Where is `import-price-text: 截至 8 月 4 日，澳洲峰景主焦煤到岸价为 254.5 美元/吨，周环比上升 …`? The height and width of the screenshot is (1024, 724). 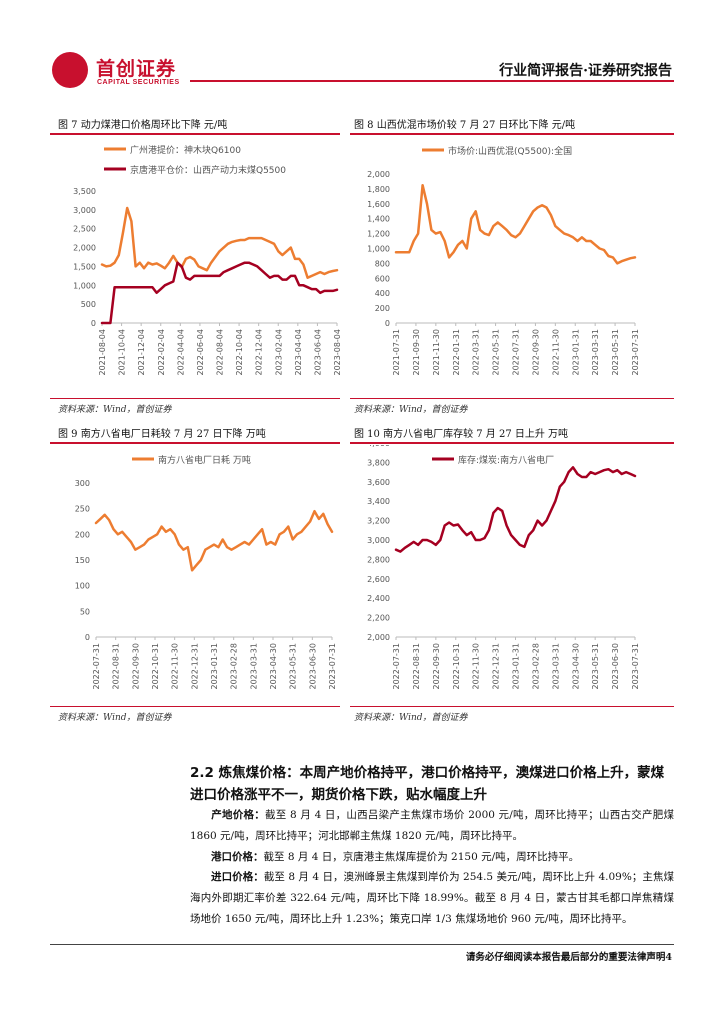
import-price-text: 截至 8 月 4 日，澳洲峰景主焦煤到岸价为 254.5 美元/吨，周环比上升 … is located at coordinates (432, 898).